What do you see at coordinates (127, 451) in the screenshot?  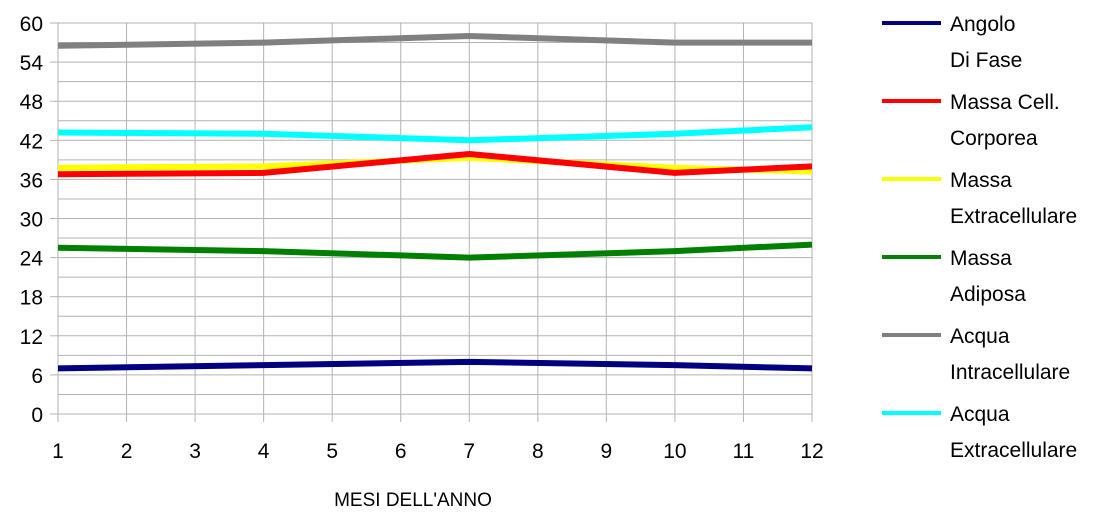 I see `x-tick-label: 2` at bounding box center [127, 451].